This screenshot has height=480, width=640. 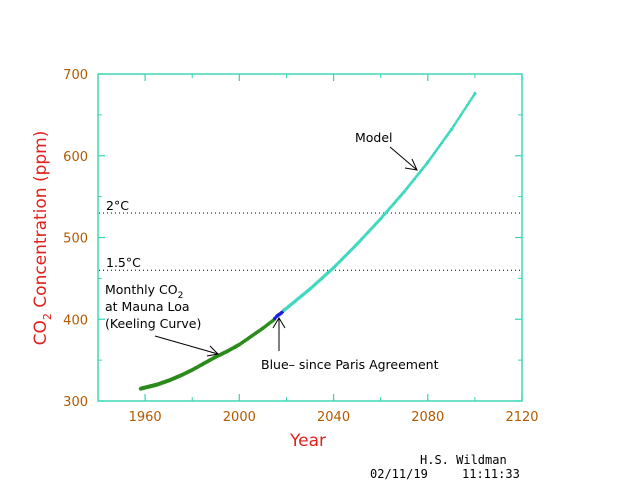 I want to click on series-line-model, so click(x=379, y=201).